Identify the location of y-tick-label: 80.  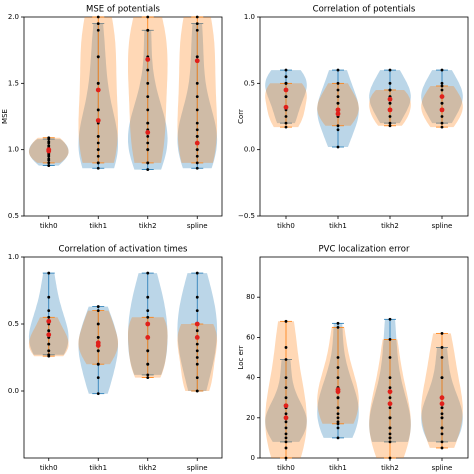
(250, 297).